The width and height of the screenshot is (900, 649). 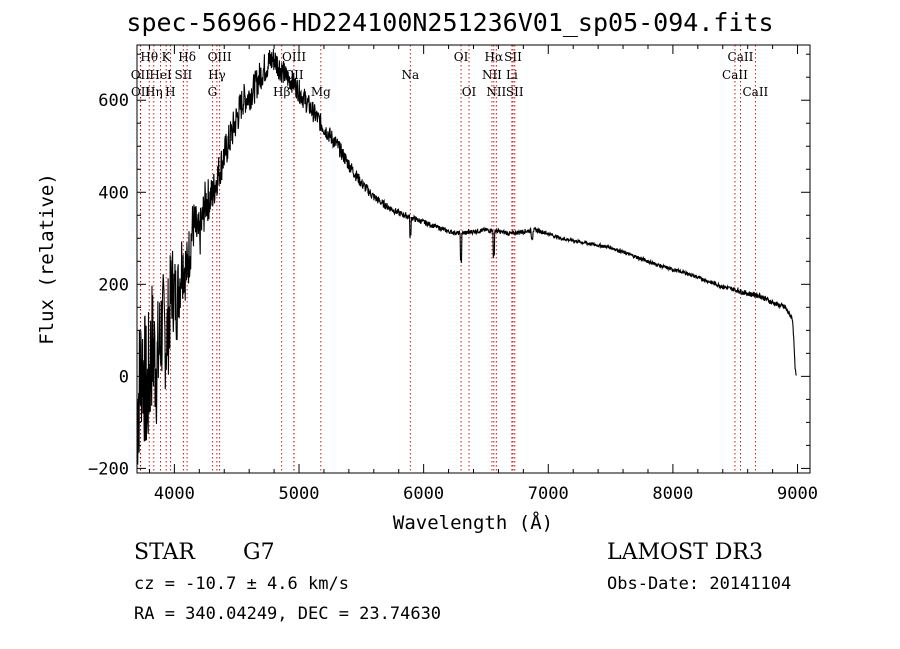 I want to click on marker-label: Na, so click(x=410, y=75).